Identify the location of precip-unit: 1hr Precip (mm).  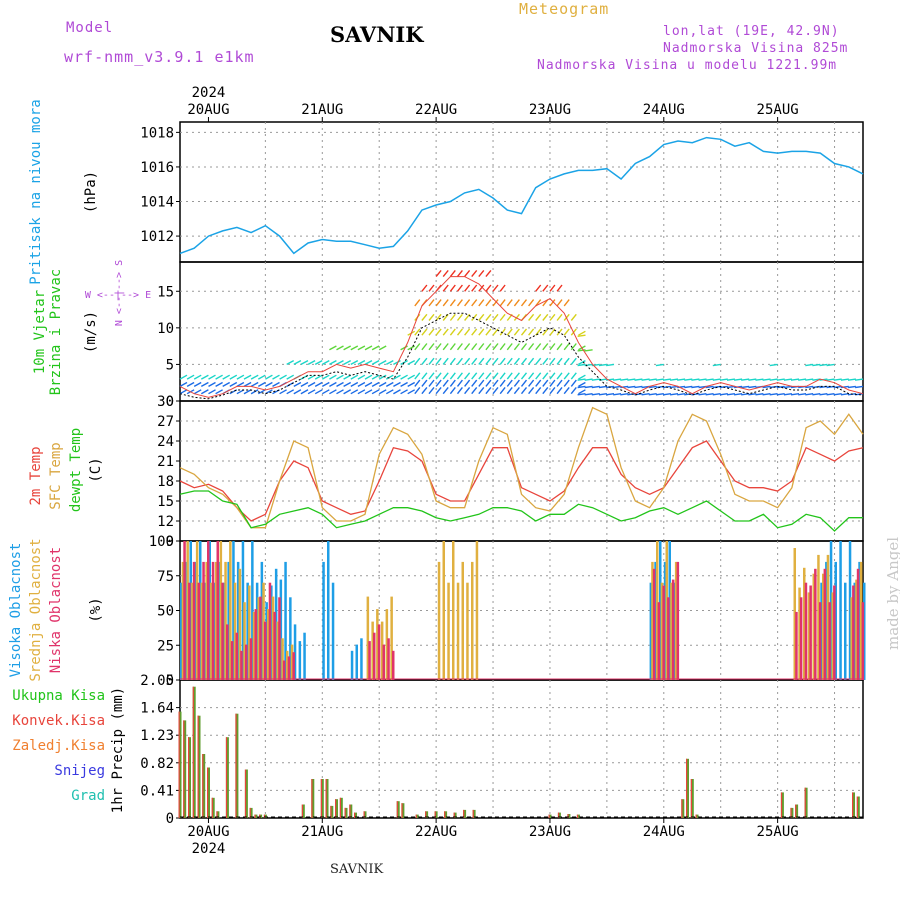
(118, 750).